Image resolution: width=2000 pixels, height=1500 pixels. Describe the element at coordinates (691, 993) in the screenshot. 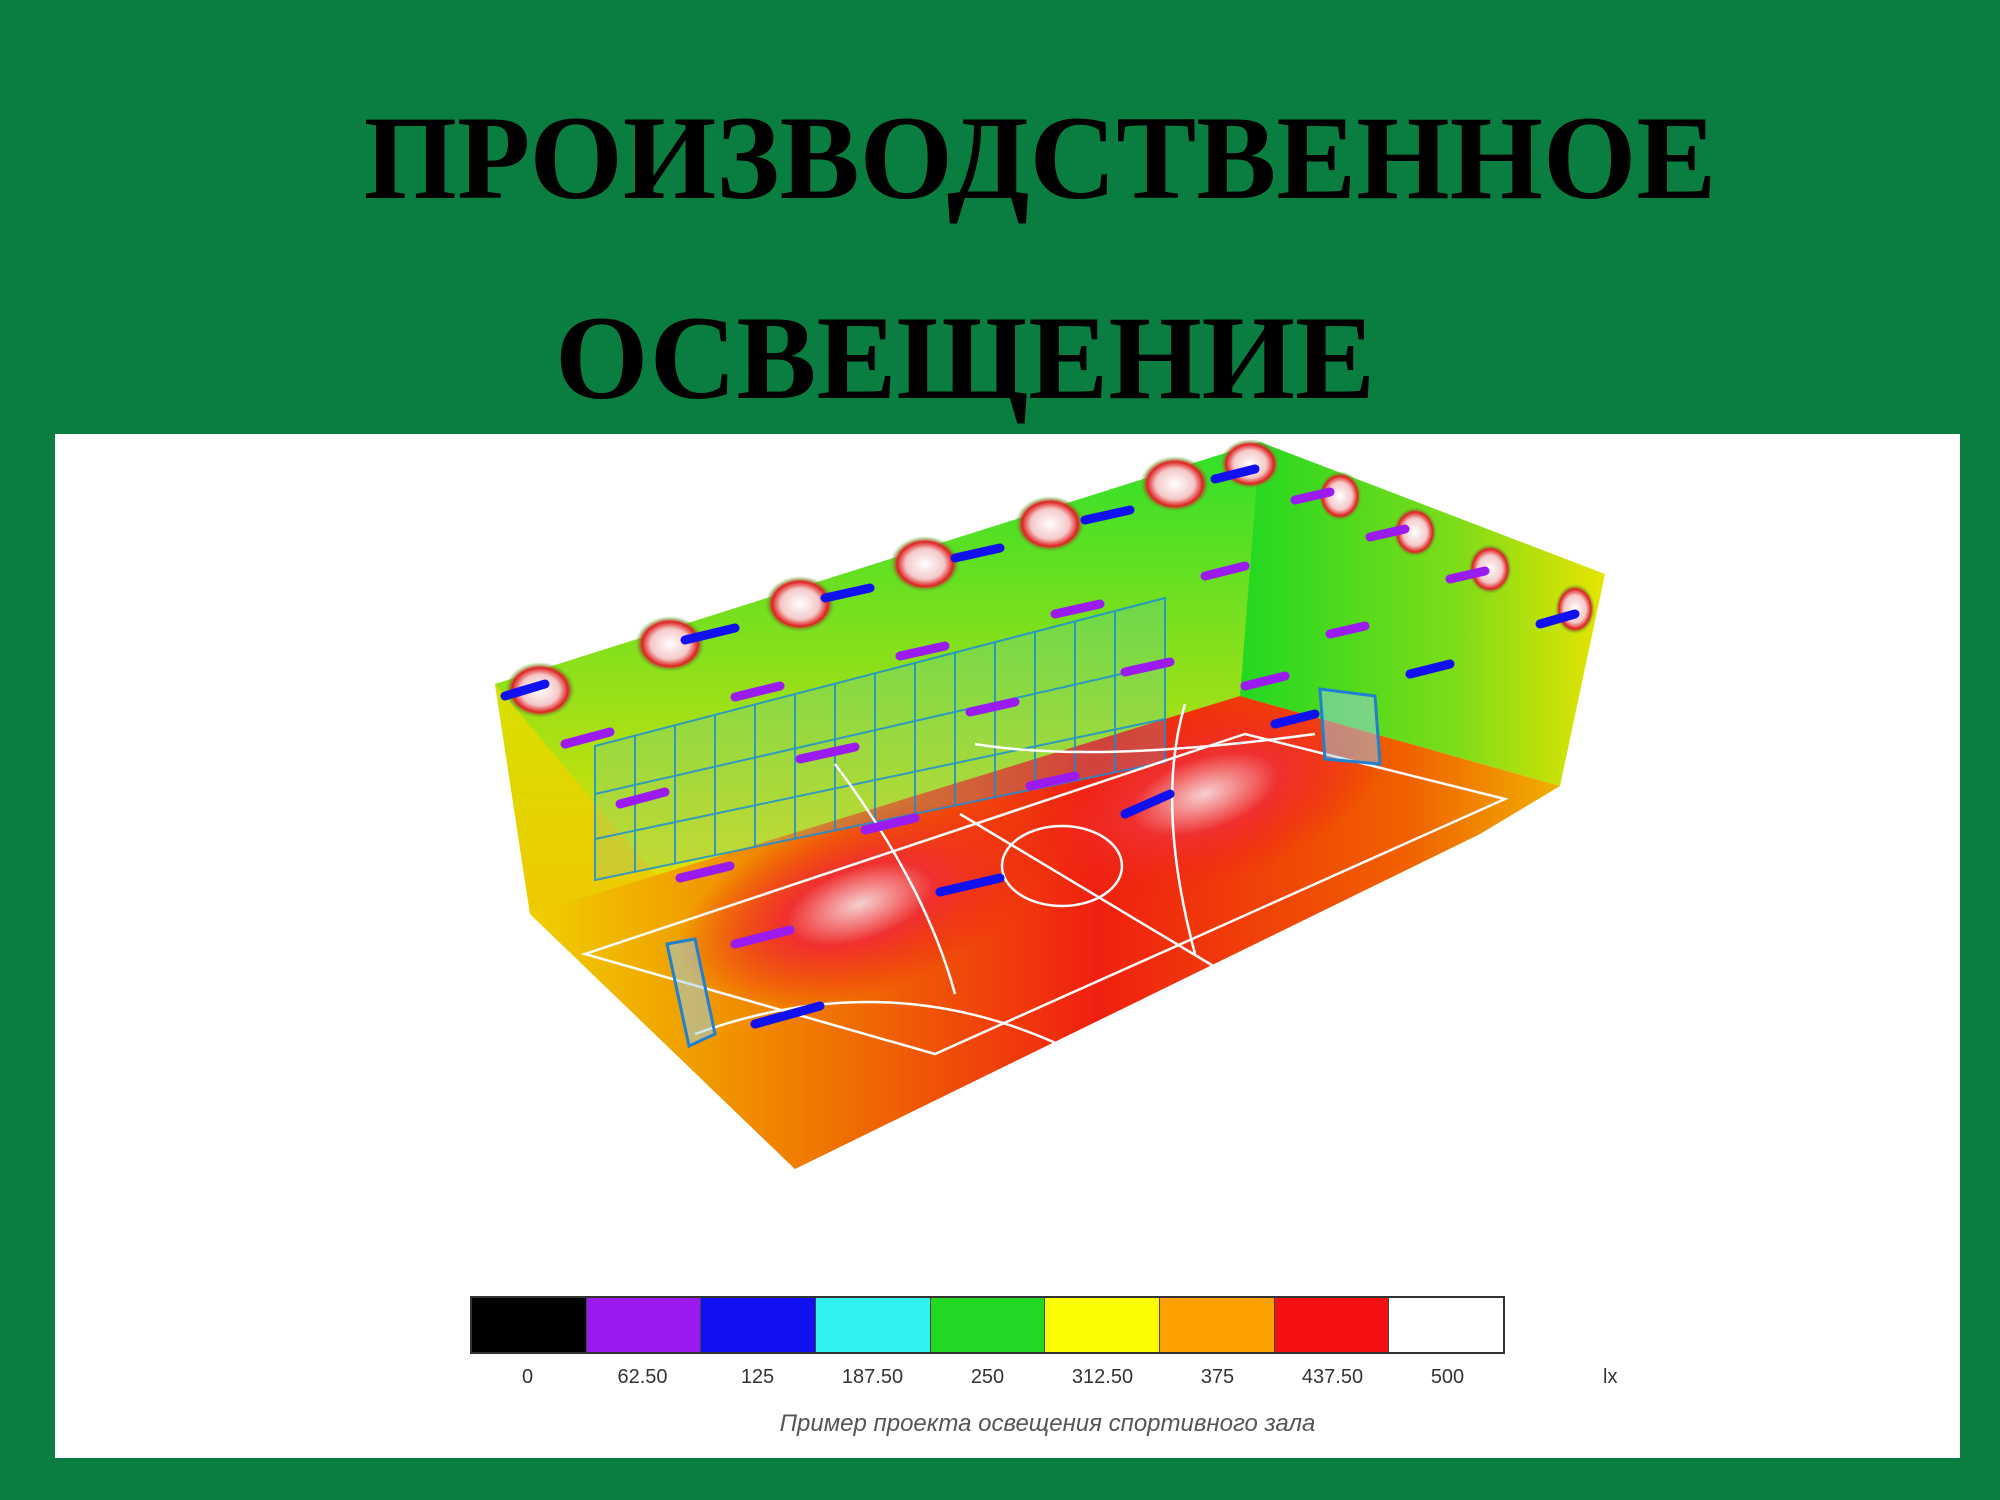

I see `goal-left` at that location.